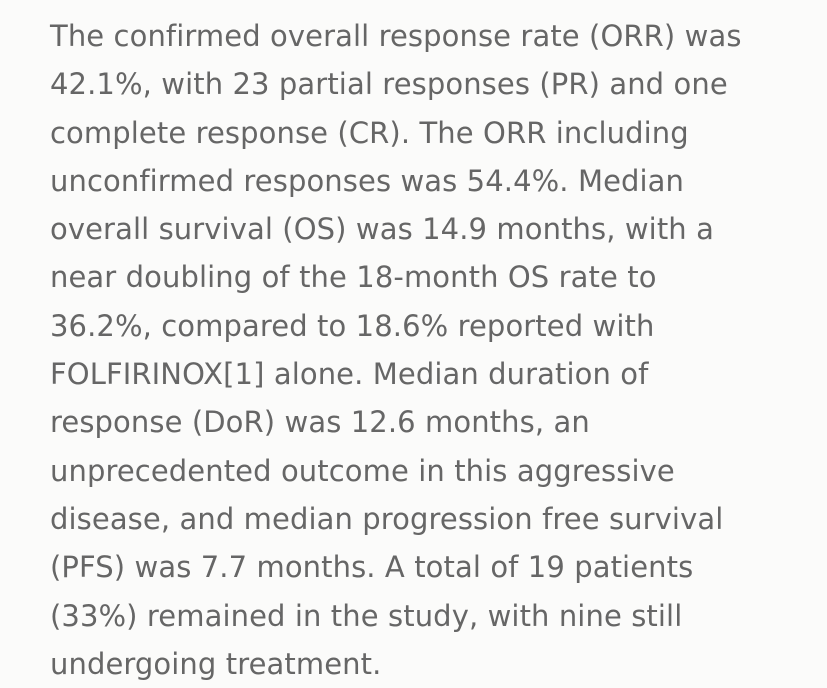 The width and height of the screenshot is (827, 688). Describe the element at coordinates (352, 325) in the screenshot. I see `paragraph-line: 36.2%, compared to 18.6% reported with` at that location.